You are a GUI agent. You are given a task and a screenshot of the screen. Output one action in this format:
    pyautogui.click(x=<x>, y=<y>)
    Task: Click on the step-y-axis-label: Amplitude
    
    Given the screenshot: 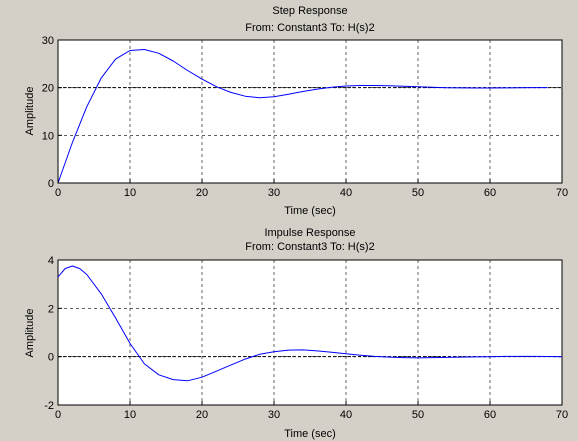 What is the action you would take?
    pyautogui.click(x=30, y=111)
    